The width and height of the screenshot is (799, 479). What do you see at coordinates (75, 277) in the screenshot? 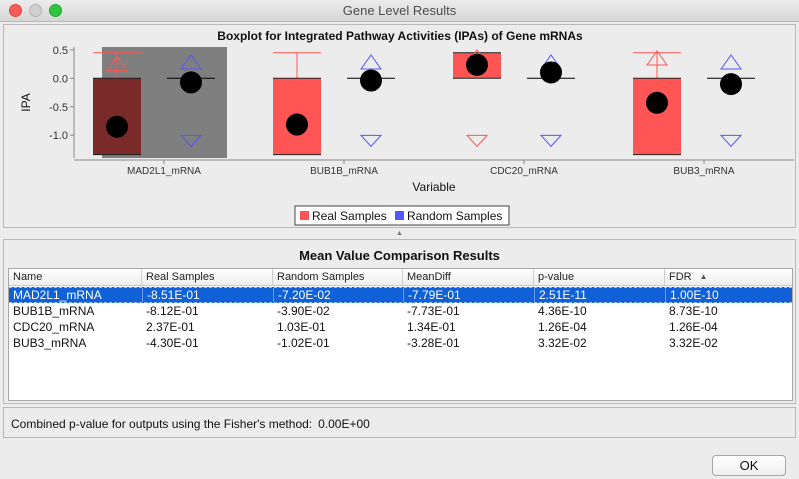
I see `column-header-name: Name` at bounding box center [75, 277].